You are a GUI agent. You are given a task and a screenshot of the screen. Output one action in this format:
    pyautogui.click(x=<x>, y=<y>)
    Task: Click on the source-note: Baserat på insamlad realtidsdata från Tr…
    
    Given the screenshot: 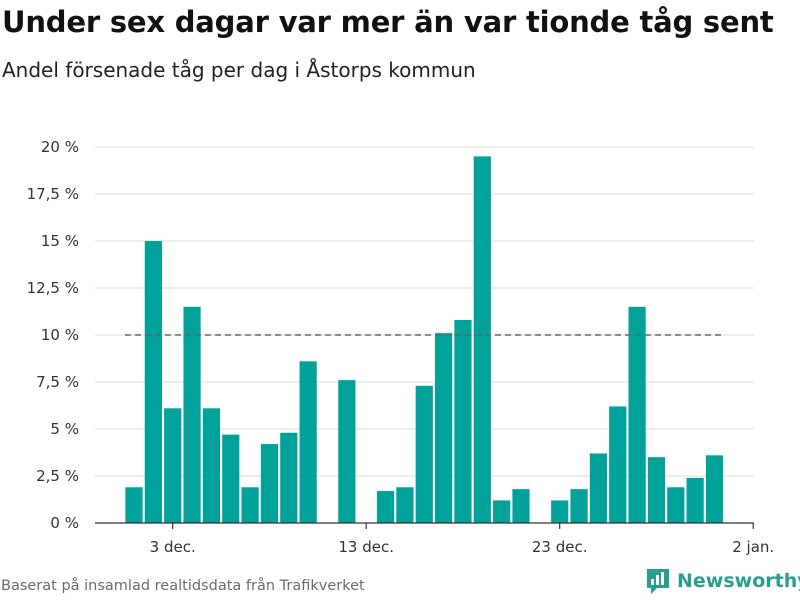 What is the action you would take?
    pyautogui.click(x=183, y=586)
    